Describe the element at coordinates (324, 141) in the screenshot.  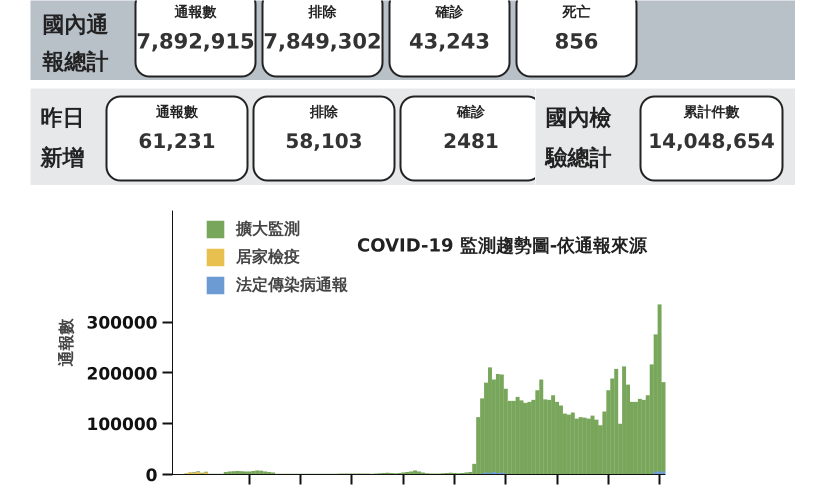
I see `data-label: 58,103` at that location.